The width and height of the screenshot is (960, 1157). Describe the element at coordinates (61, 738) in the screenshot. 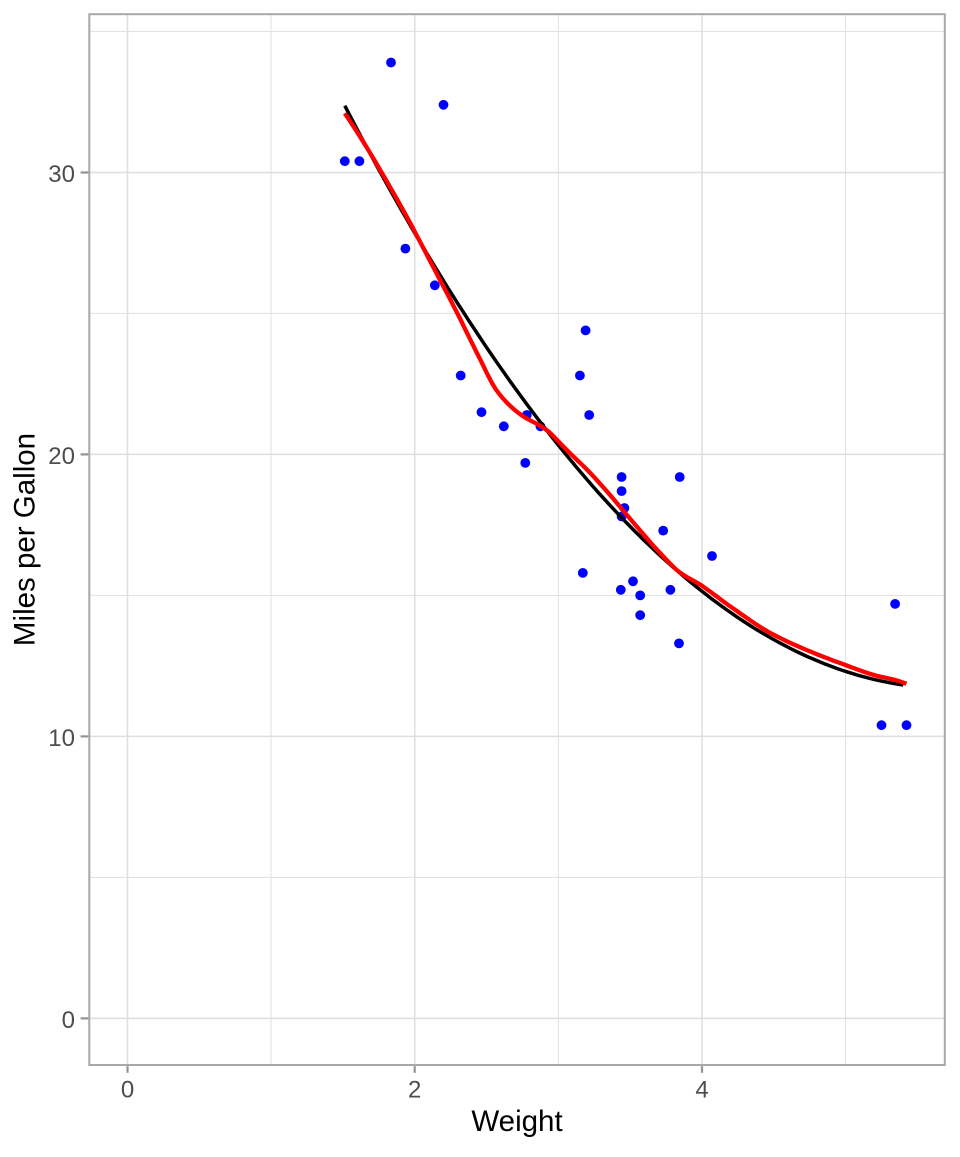

I see `svg-text: 10` at that location.